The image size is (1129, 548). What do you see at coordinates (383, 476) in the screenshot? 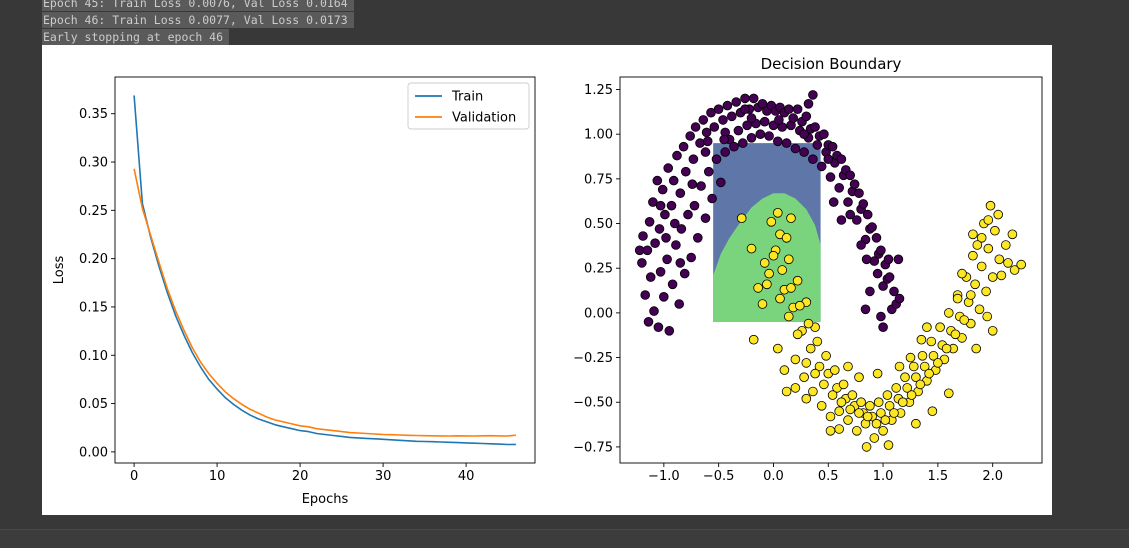
I see `x-tick-label: 30` at bounding box center [383, 476].